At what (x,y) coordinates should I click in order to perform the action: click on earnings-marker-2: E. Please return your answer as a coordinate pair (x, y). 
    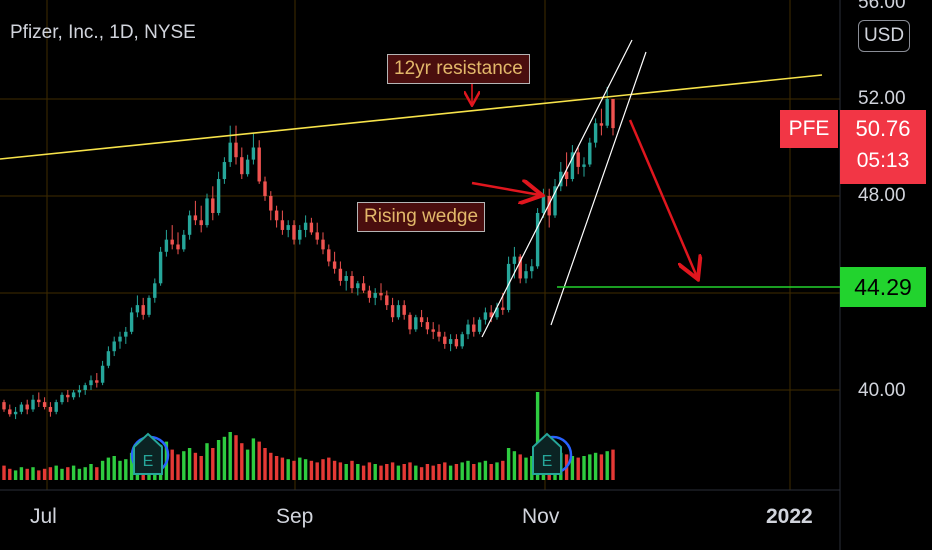
    Looking at the image, I should click on (552, 453).